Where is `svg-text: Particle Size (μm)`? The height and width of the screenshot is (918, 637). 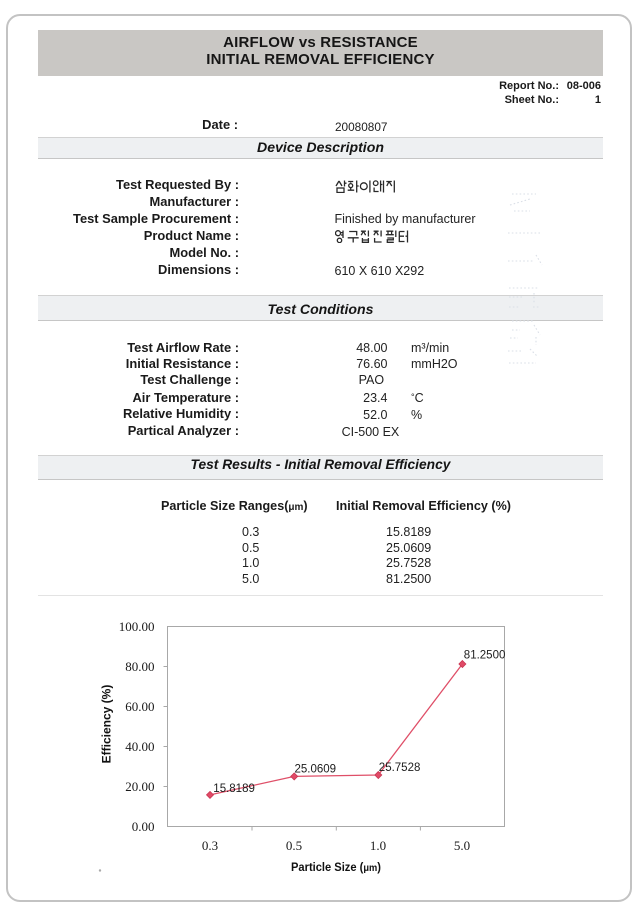
svg-text: Particle Size (μm) is located at coordinates (336, 867).